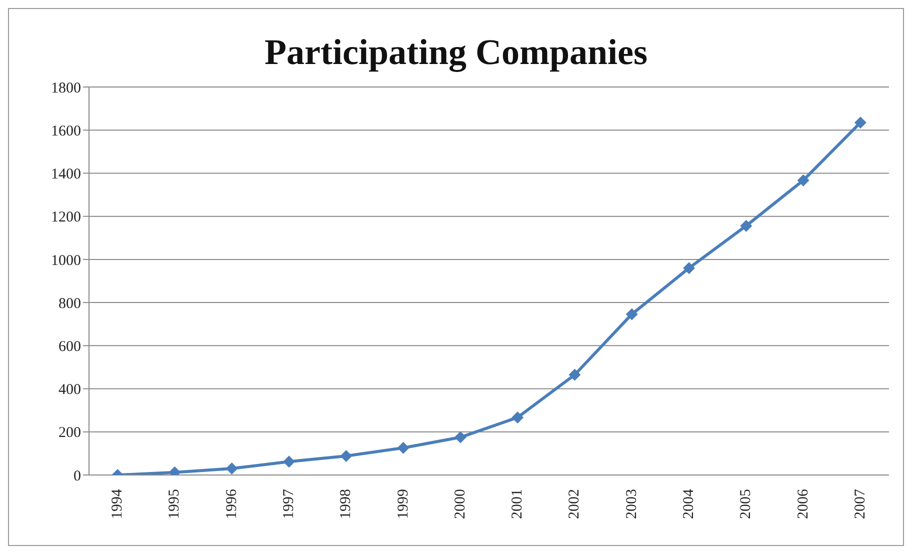 The width and height of the screenshot is (912, 554). Describe the element at coordinates (66, 88) in the screenshot. I see `y-tick-label: 1800` at that location.